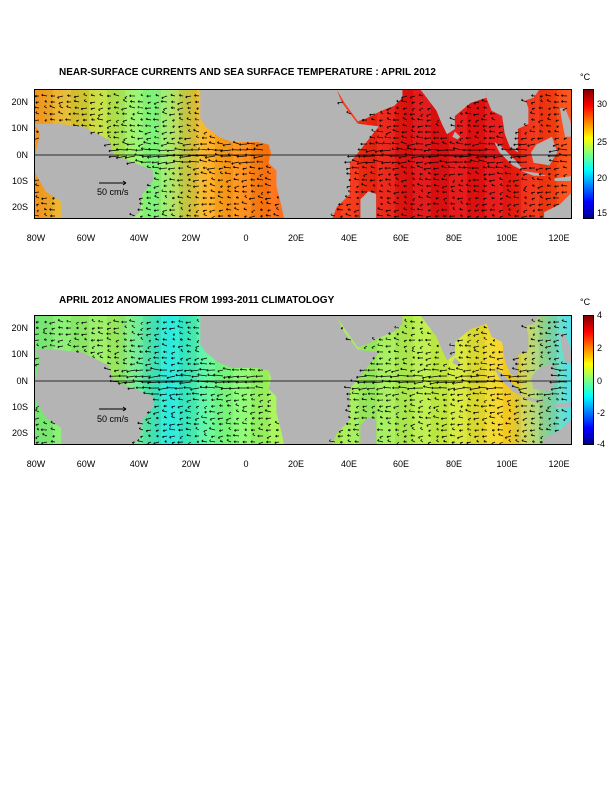 This screenshot has height=792, width=612. I want to click on colorbar-tick: 4, so click(600, 315).